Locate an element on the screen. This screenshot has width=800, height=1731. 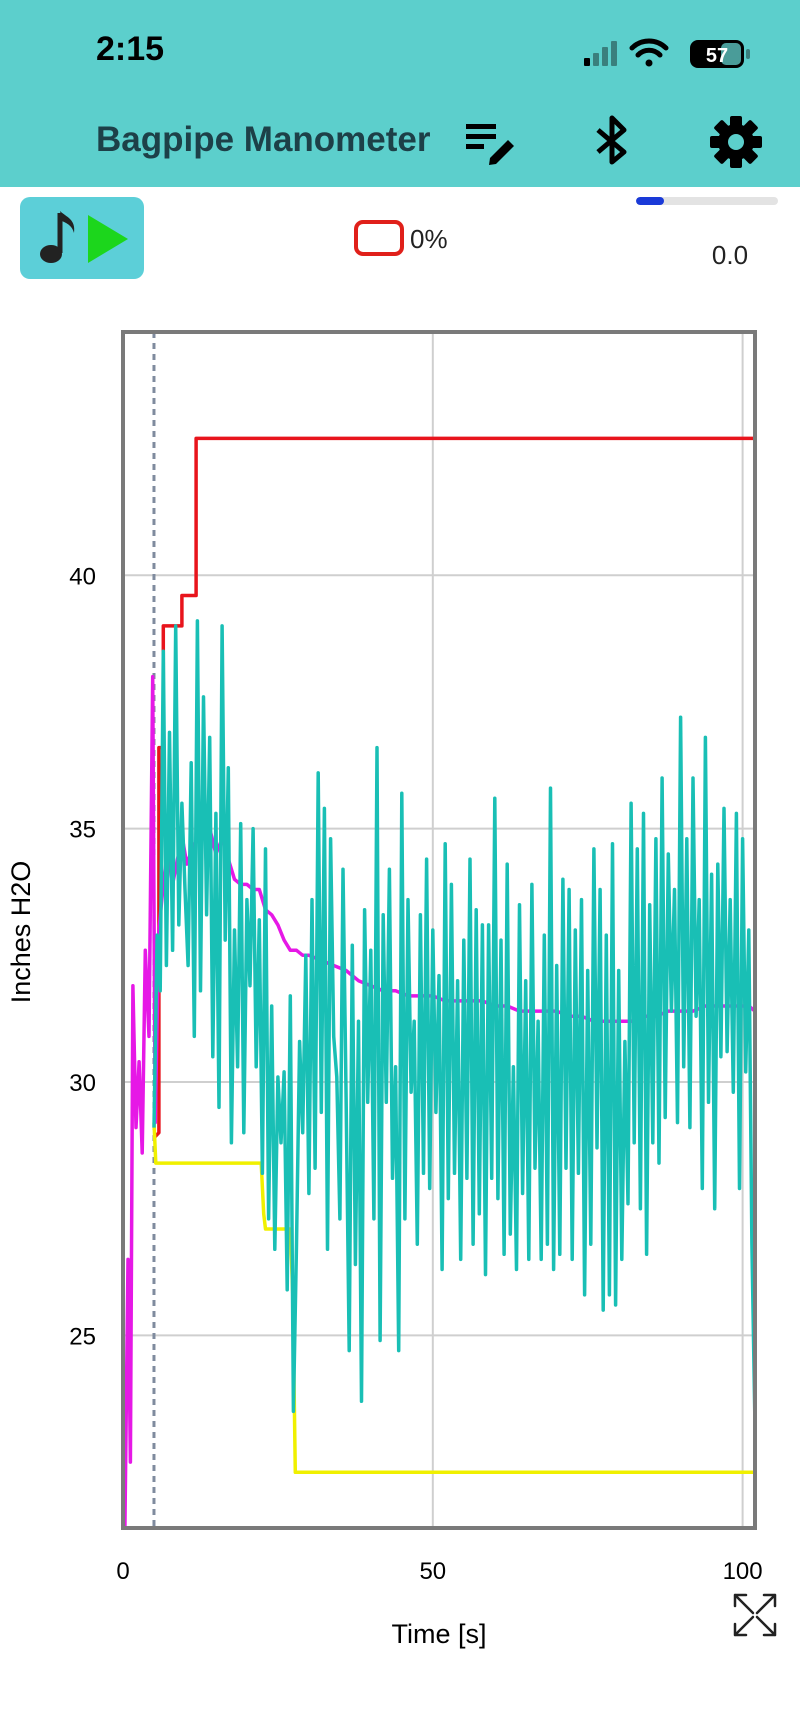
battery-indicator is located at coordinates (399, 240).